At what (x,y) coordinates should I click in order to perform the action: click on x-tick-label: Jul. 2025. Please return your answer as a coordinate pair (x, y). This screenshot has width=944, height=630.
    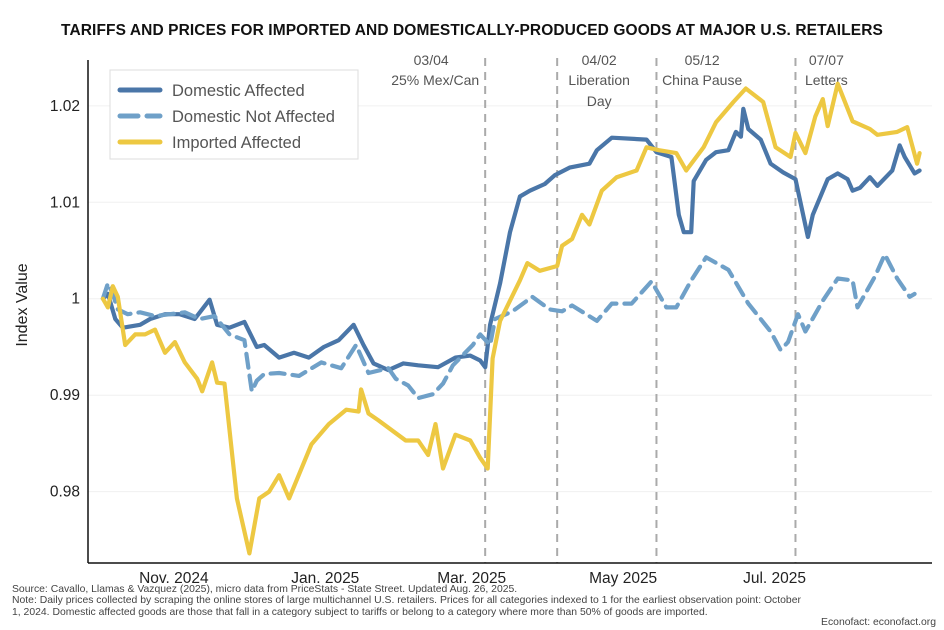
    Looking at the image, I should click on (774, 578).